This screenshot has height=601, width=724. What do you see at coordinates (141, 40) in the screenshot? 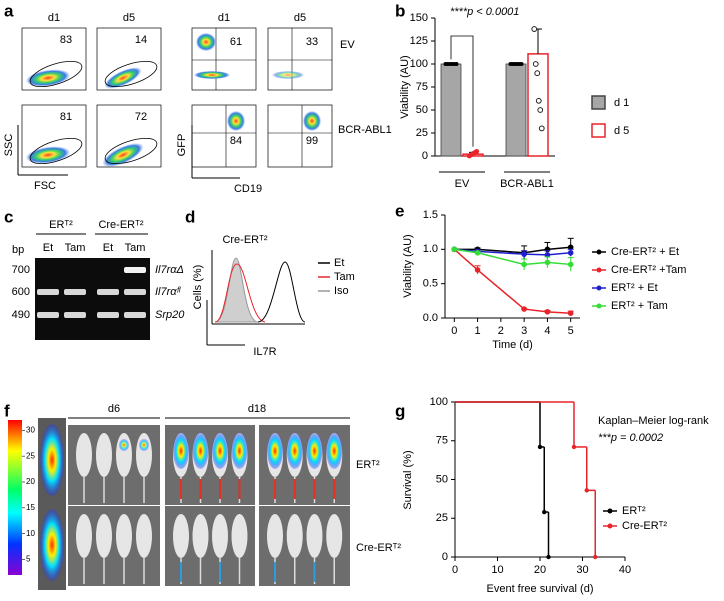
I see `gate-percent: 14` at bounding box center [141, 40].